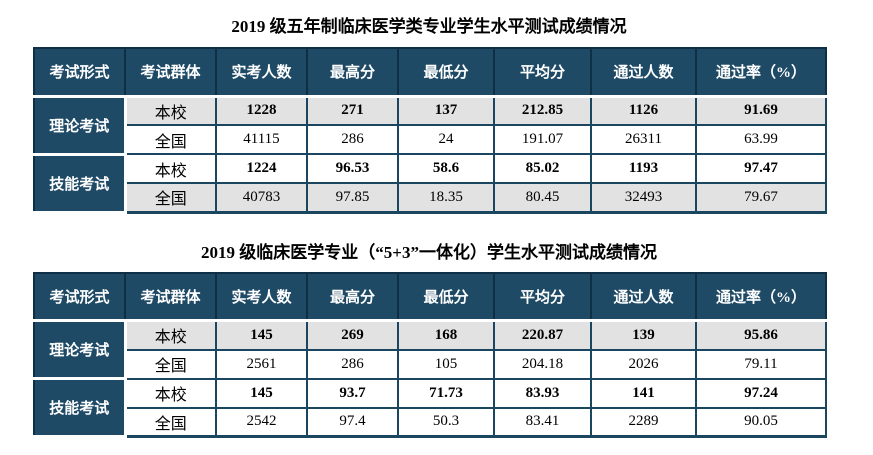  Describe the element at coordinates (761, 335) in the screenshot. I see `value-cell: 95.86` at that location.